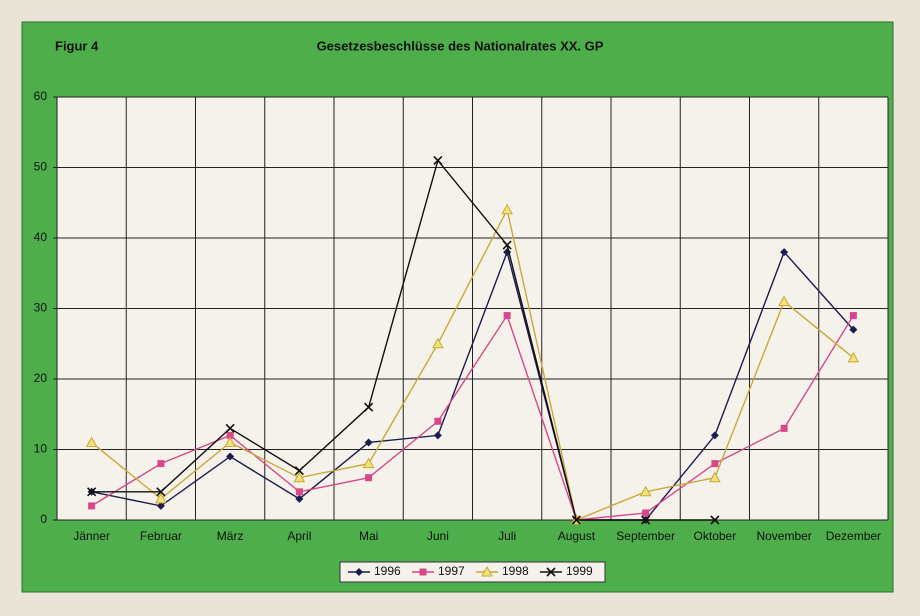 Image resolution: width=920 pixels, height=616 pixels. I want to click on x-tick-label: August, so click(577, 536).